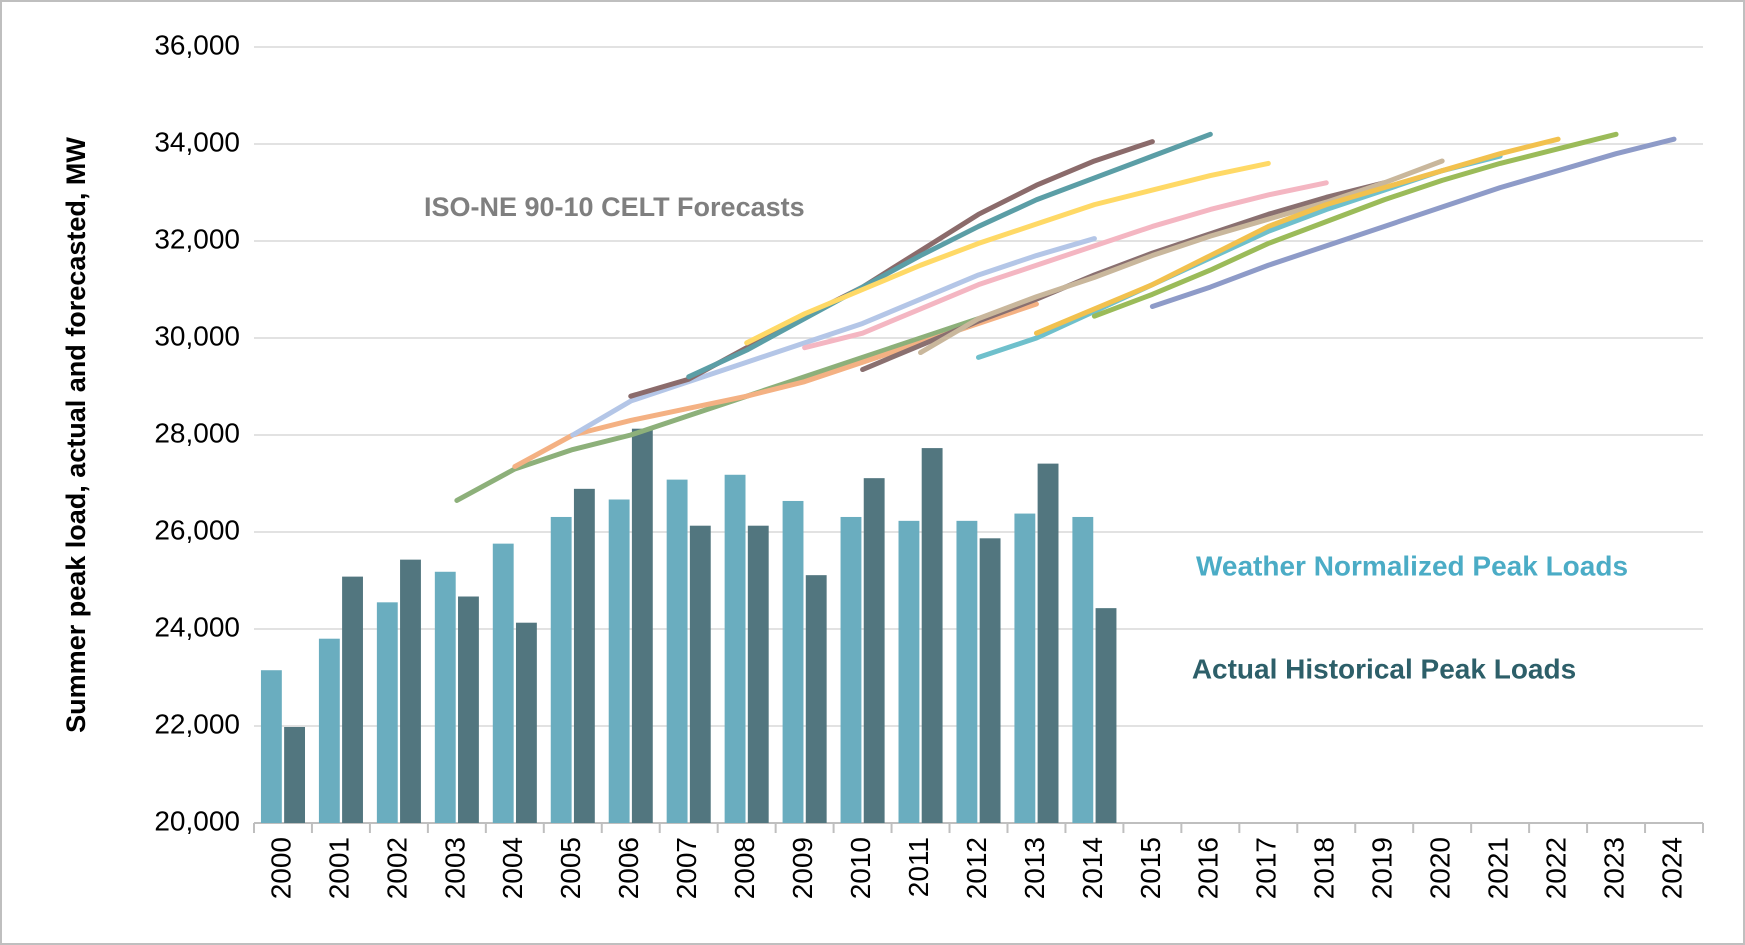  I want to click on x-tick-label: 2011, so click(918, 867).